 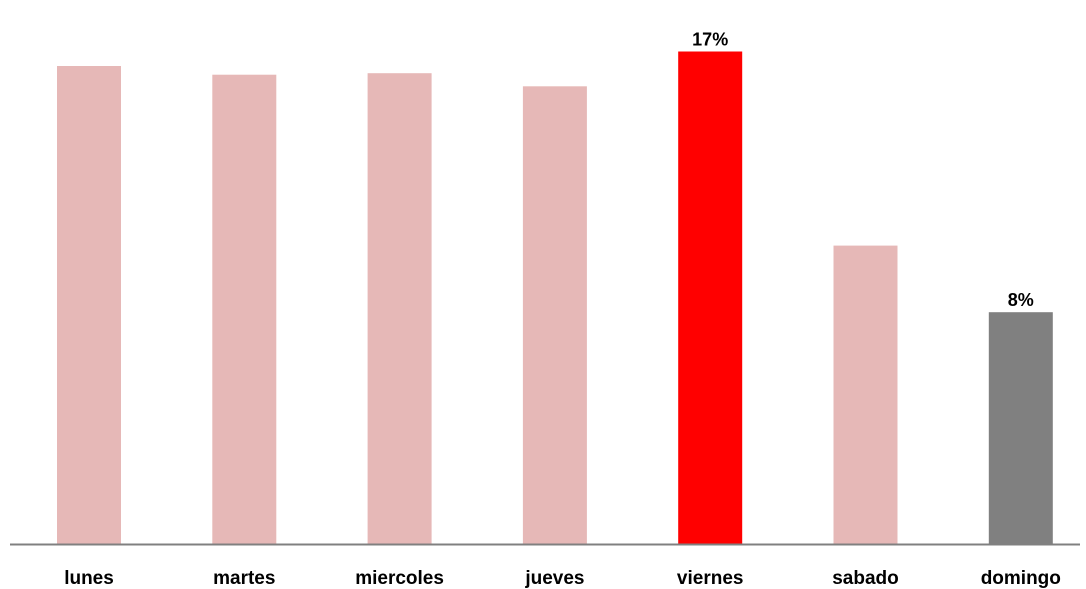 I want to click on bar-sabado, so click(x=865, y=394).